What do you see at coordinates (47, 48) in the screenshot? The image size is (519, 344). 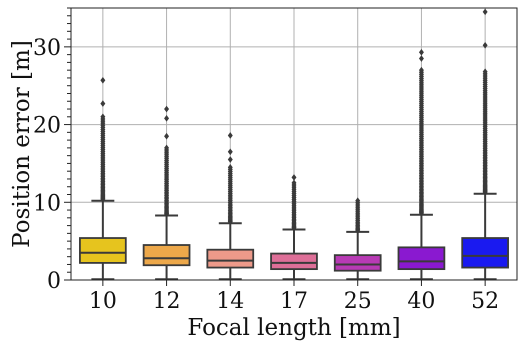 I see `y-tick-label: 30` at bounding box center [47, 48].